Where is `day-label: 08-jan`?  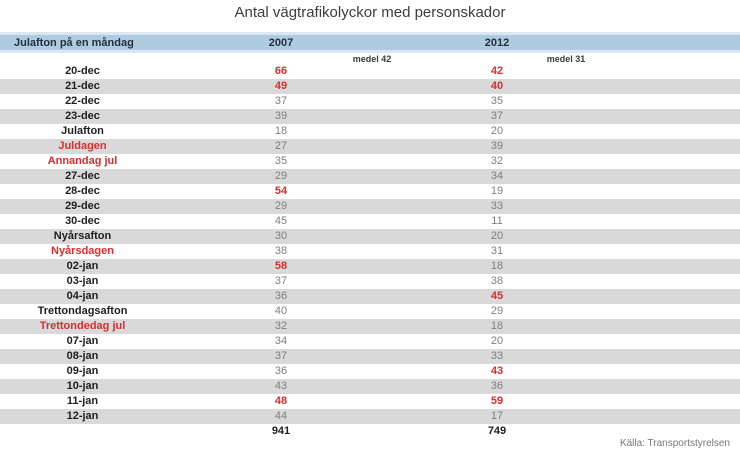 day-label: 08-jan is located at coordinates (82, 356).